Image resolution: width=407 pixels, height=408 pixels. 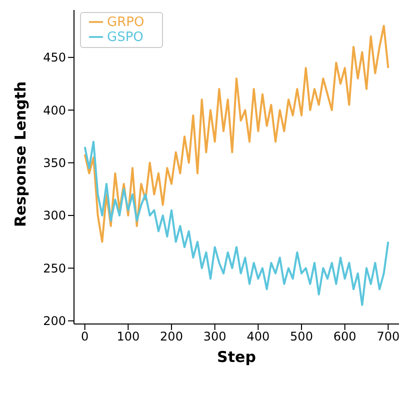 I want to click on y-tick-label: 450, so click(x=54, y=57).